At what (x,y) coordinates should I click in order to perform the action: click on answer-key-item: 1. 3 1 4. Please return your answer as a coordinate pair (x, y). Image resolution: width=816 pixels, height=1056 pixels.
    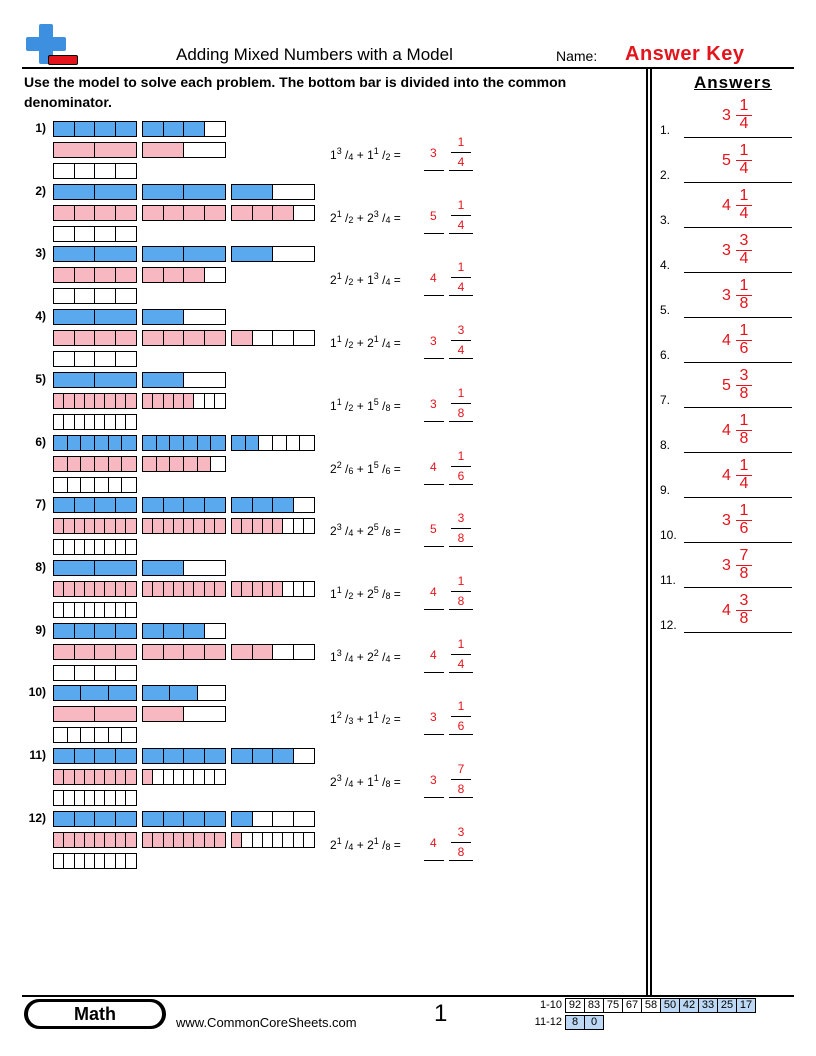
    Looking at the image, I should click on (728, 117).